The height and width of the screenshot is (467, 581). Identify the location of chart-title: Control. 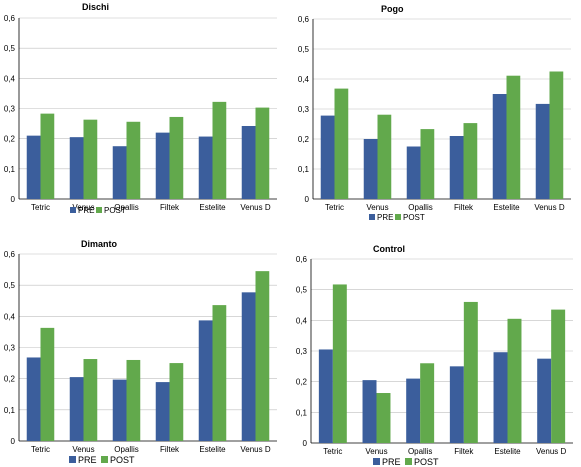
(389, 249).